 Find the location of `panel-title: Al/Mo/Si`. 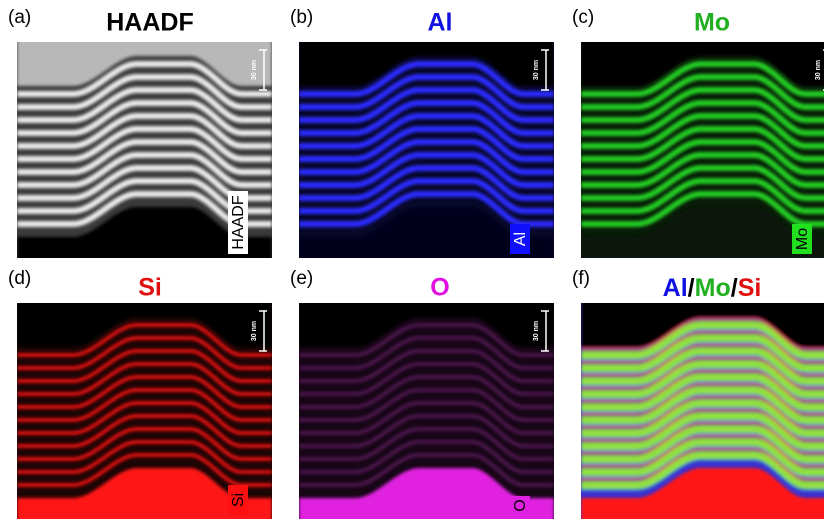

panel-title: Al/Mo/Si is located at coordinates (712, 288).